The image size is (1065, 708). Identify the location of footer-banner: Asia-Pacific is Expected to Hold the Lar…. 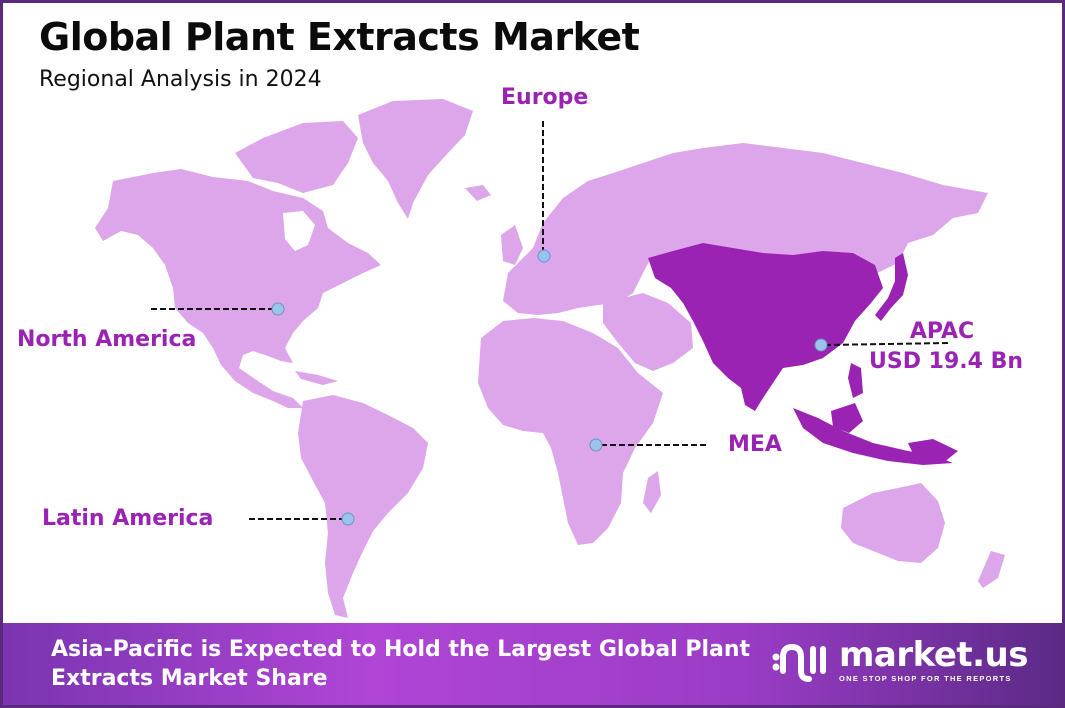
(532, 664).